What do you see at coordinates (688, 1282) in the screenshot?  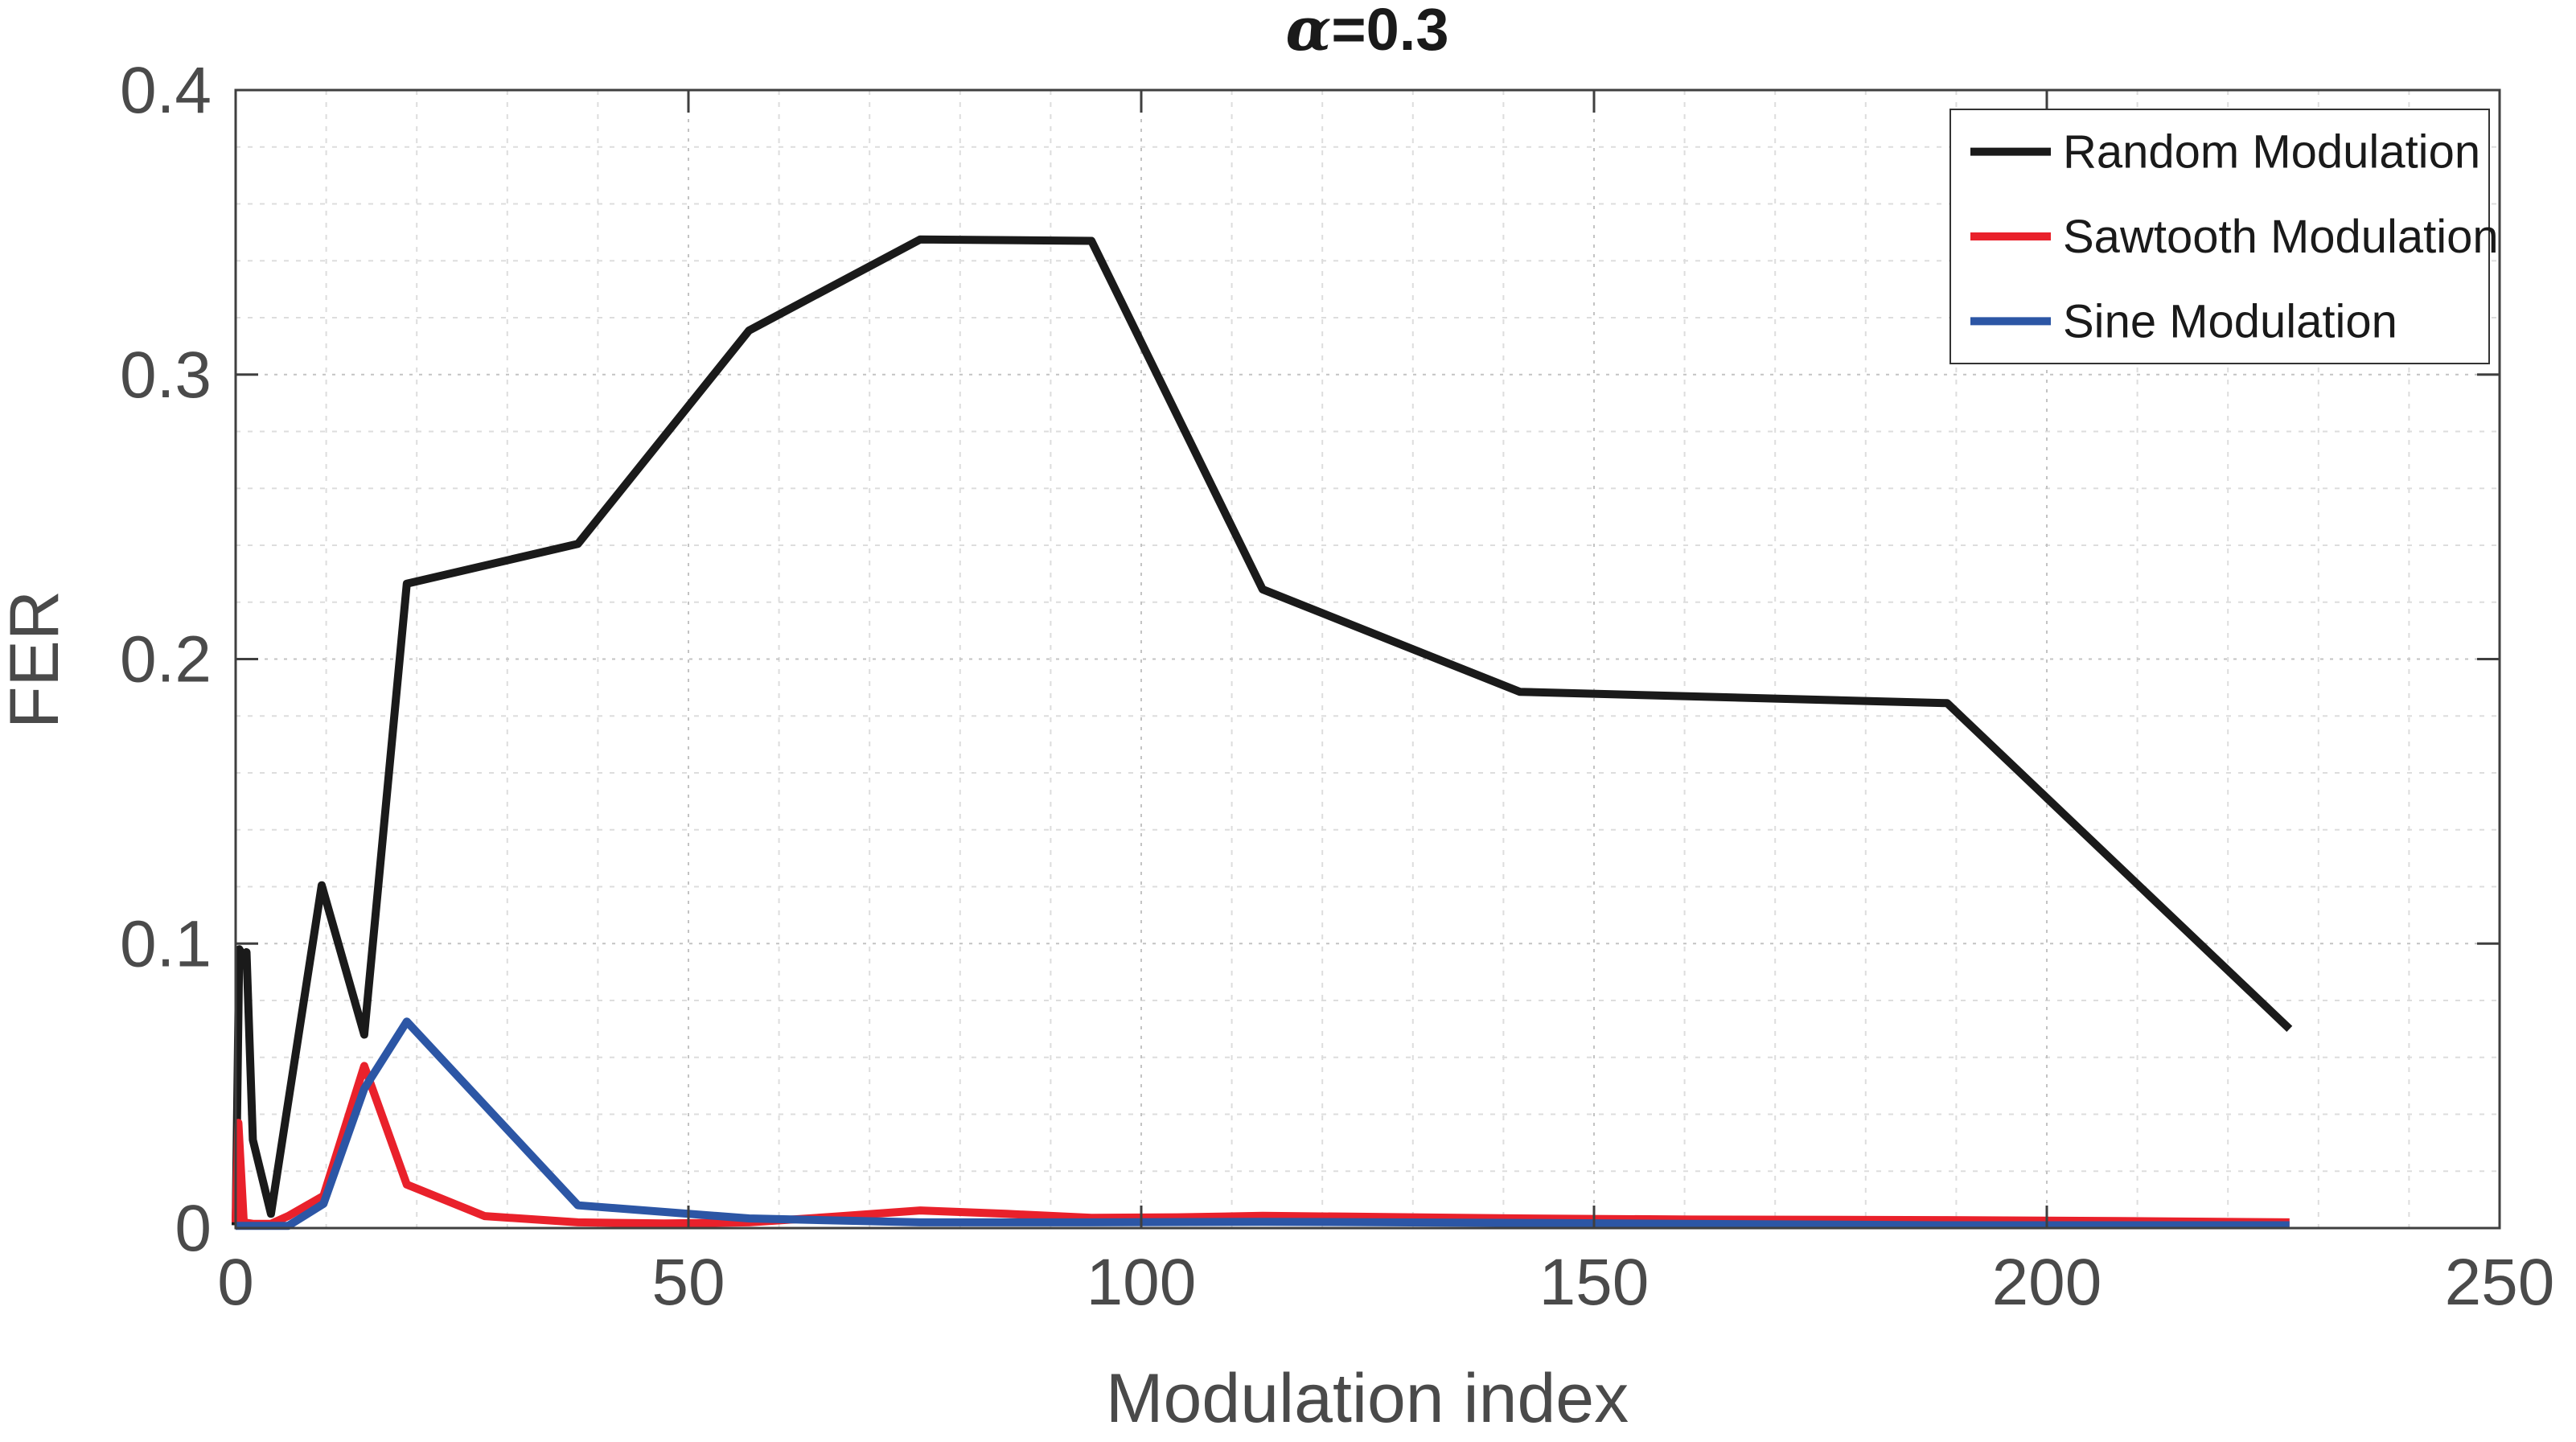 I see `x-tick-label: 50` at bounding box center [688, 1282].